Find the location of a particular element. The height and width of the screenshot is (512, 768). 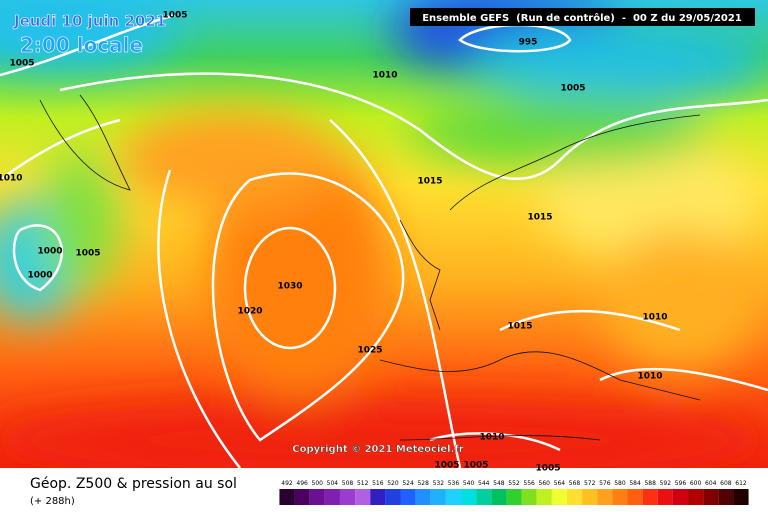

legend-label: 500 is located at coordinates (318, 483).